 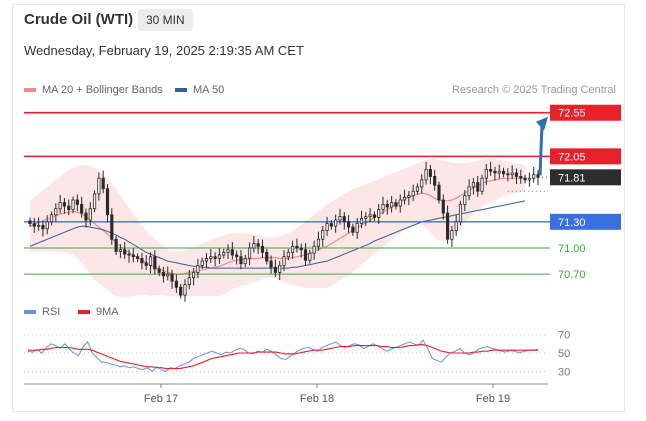 I want to click on level-label-71.00: 71.00, so click(x=572, y=249).